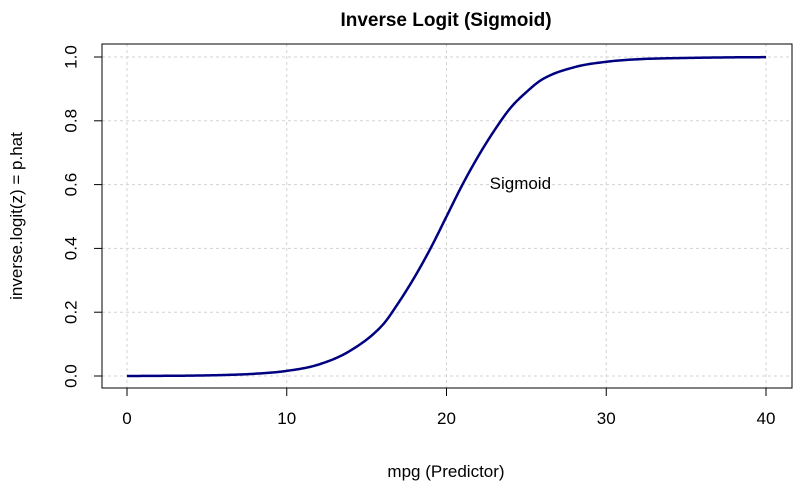 This screenshot has width=809, height=496. Describe the element at coordinates (766, 418) in the screenshot. I see `x-tick-label-4: 40` at that location.